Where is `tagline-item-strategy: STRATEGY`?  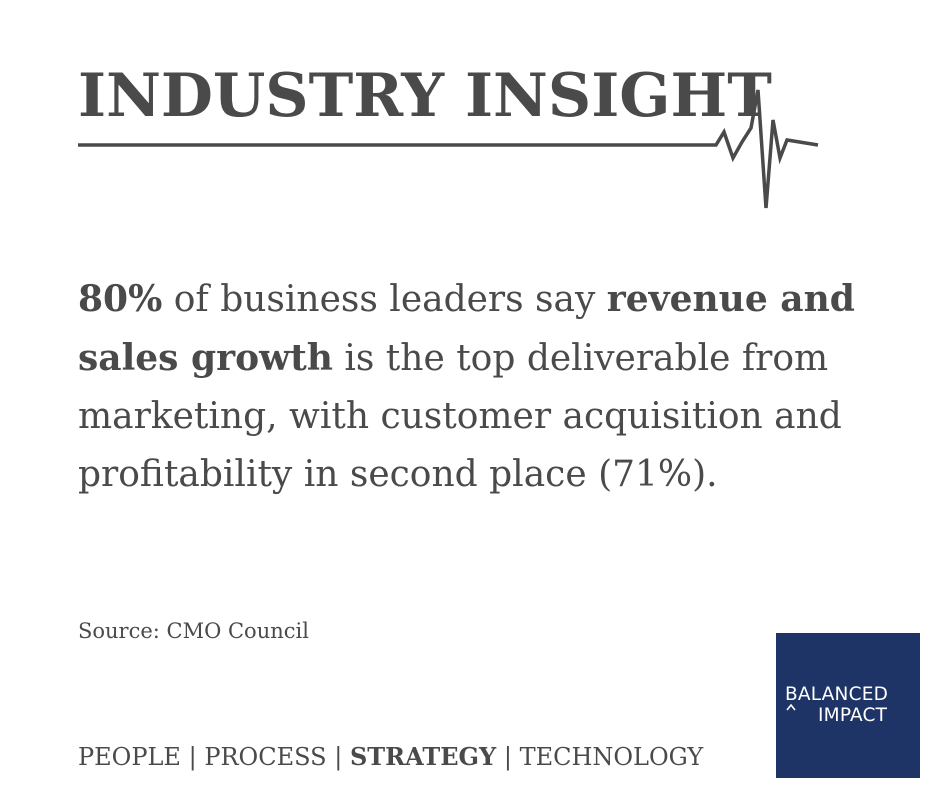
tagline-item-strategy: STRATEGY is located at coordinates (423, 756).